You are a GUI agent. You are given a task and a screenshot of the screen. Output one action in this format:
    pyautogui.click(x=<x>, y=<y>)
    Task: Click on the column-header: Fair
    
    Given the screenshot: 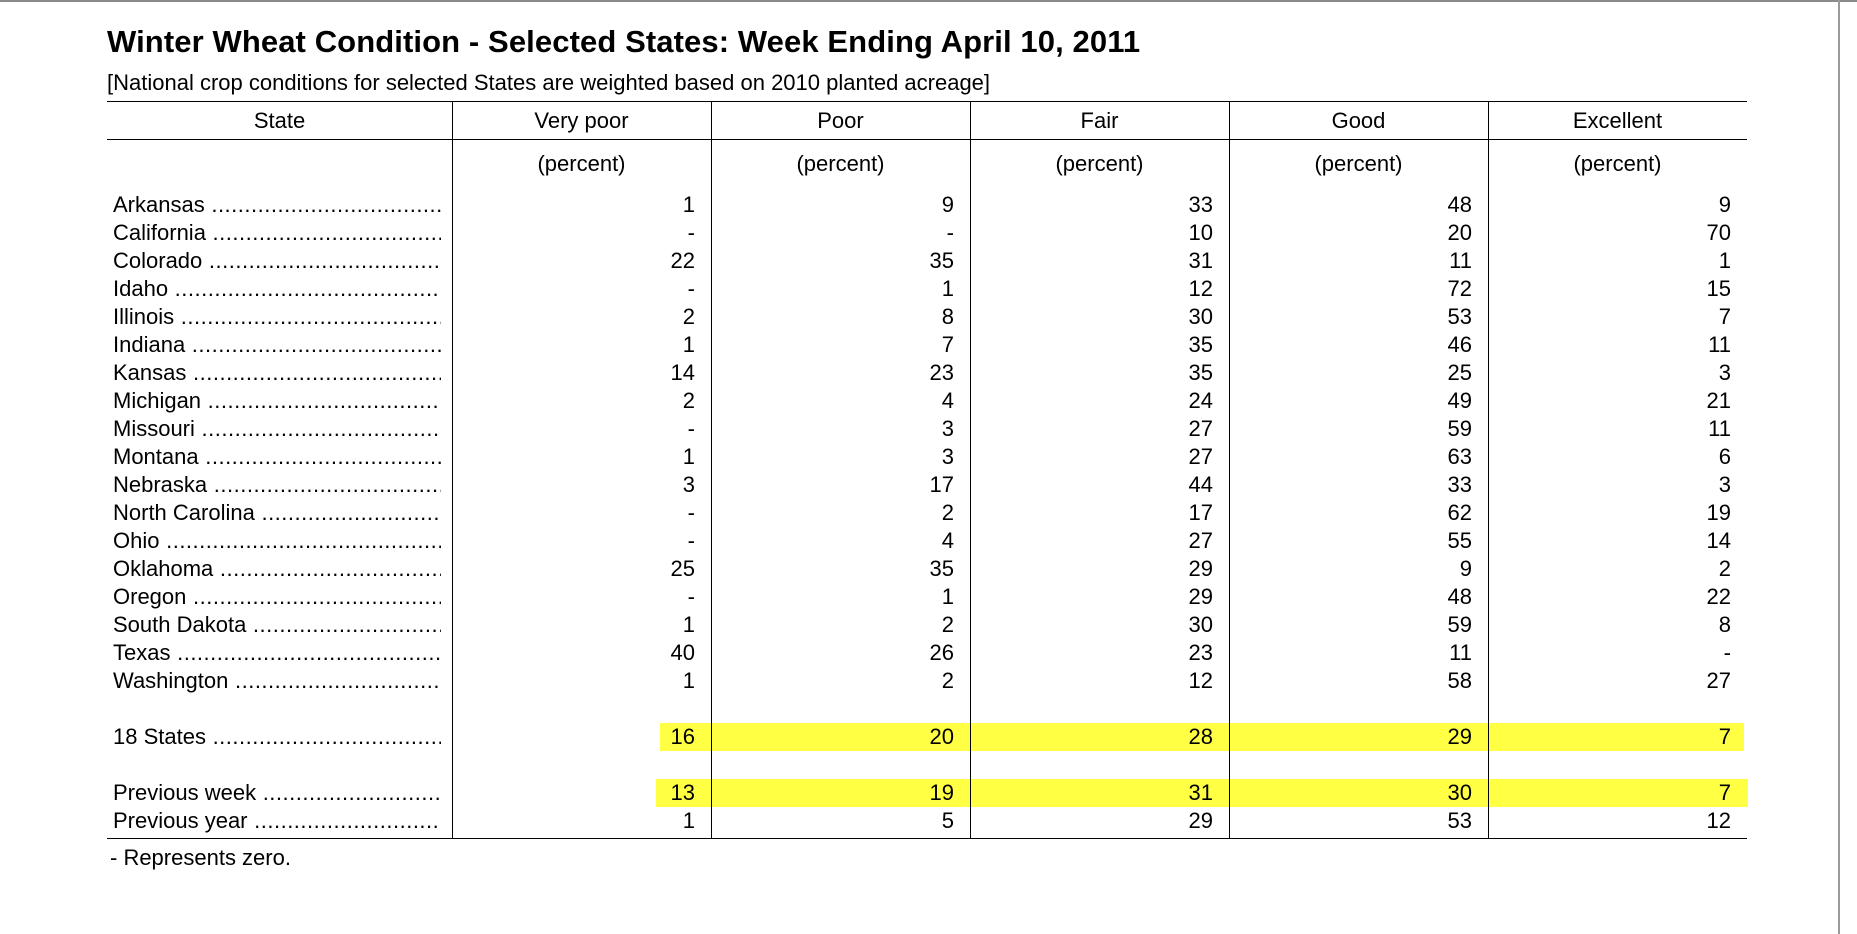 What is the action you would take?
    pyautogui.click(x=1099, y=120)
    